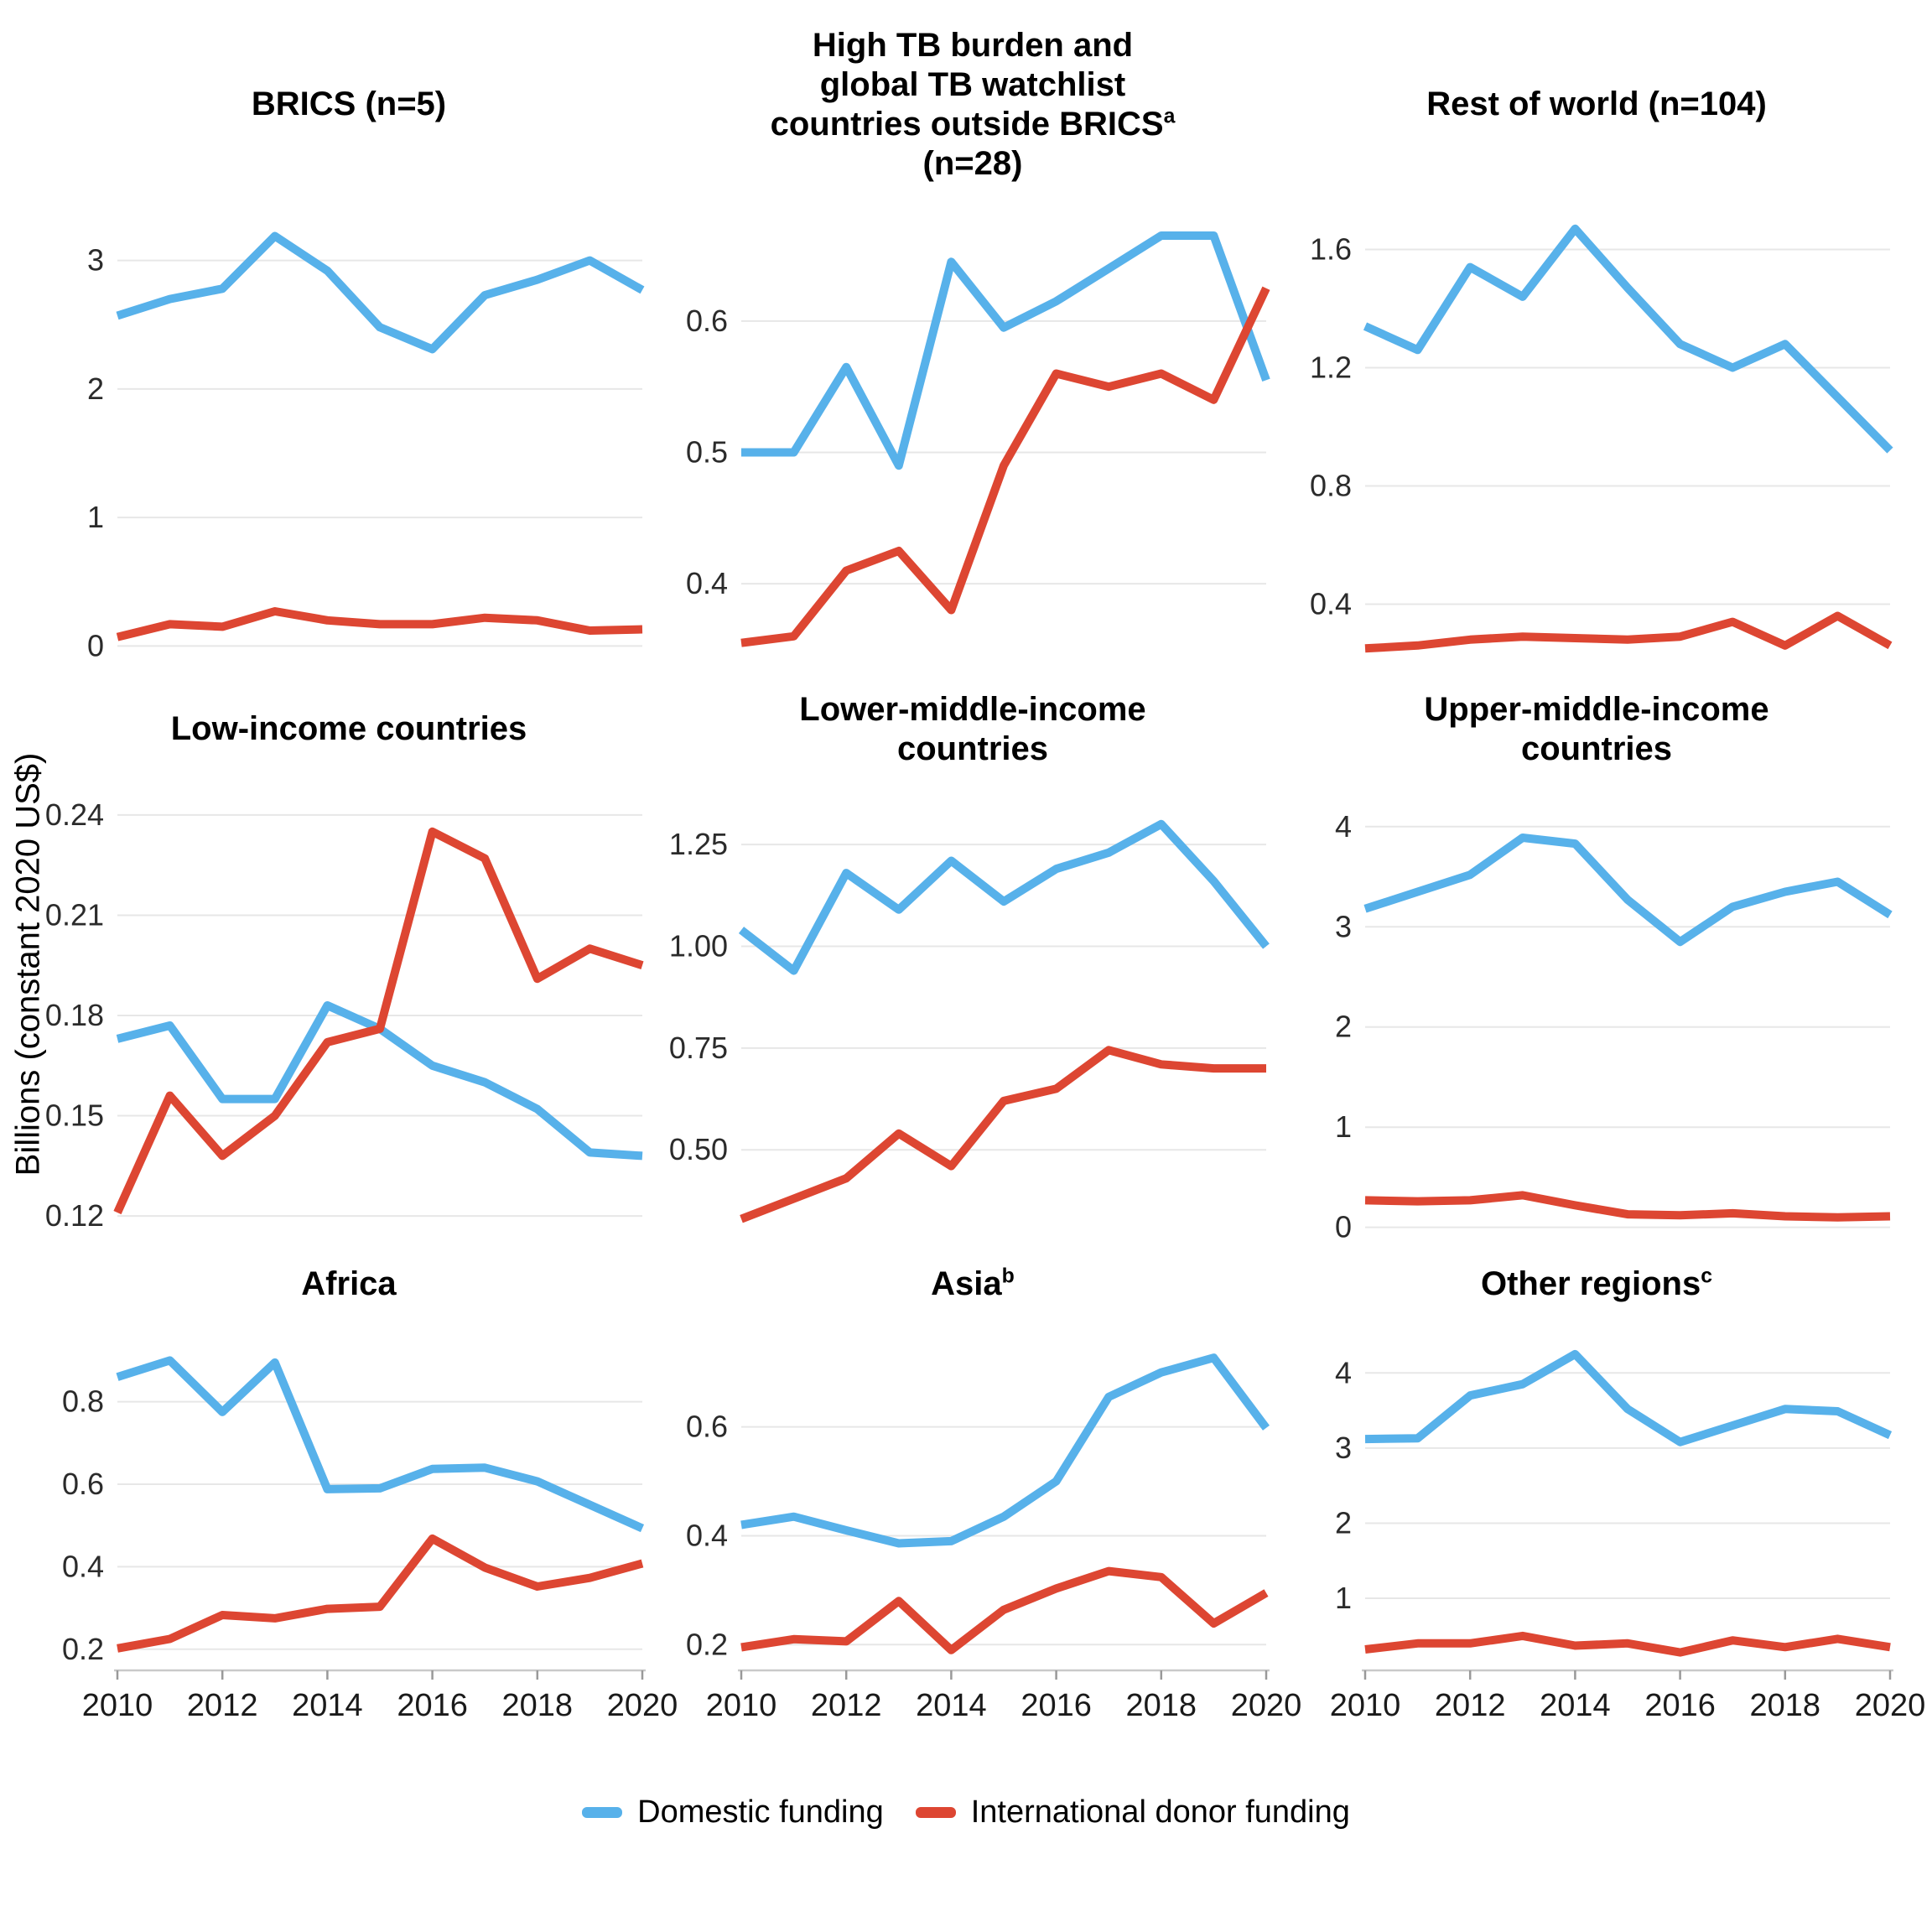  What do you see at coordinates (366, 446) in the screenshot?
I see `line-chart-brics: 0 1 2 3` at bounding box center [366, 446].